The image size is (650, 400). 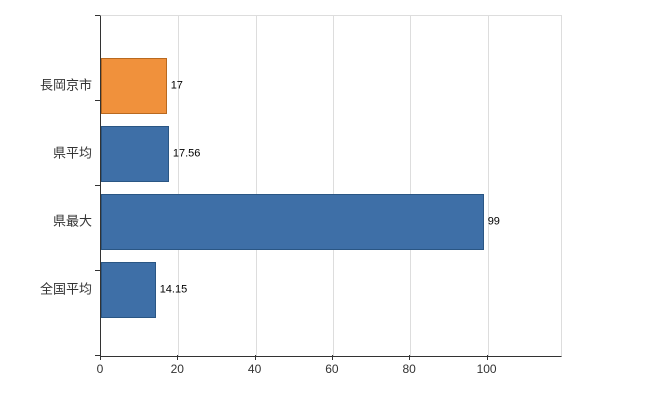 What do you see at coordinates (493, 221) in the screenshot?
I see `bar-value-label: 99` at bounding box center [493, 221].